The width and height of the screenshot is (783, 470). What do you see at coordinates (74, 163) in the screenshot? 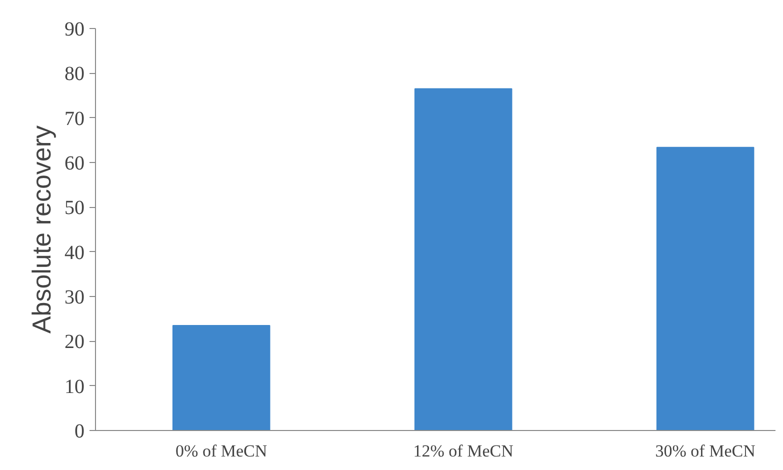
I see `y-tick-label: 60` at bounding box center [74, 163].